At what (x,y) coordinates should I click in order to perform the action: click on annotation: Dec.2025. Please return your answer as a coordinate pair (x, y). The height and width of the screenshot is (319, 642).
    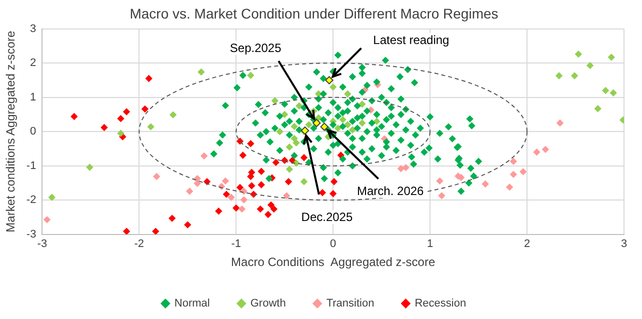
    Looking at the image, I should click on (327, 217).